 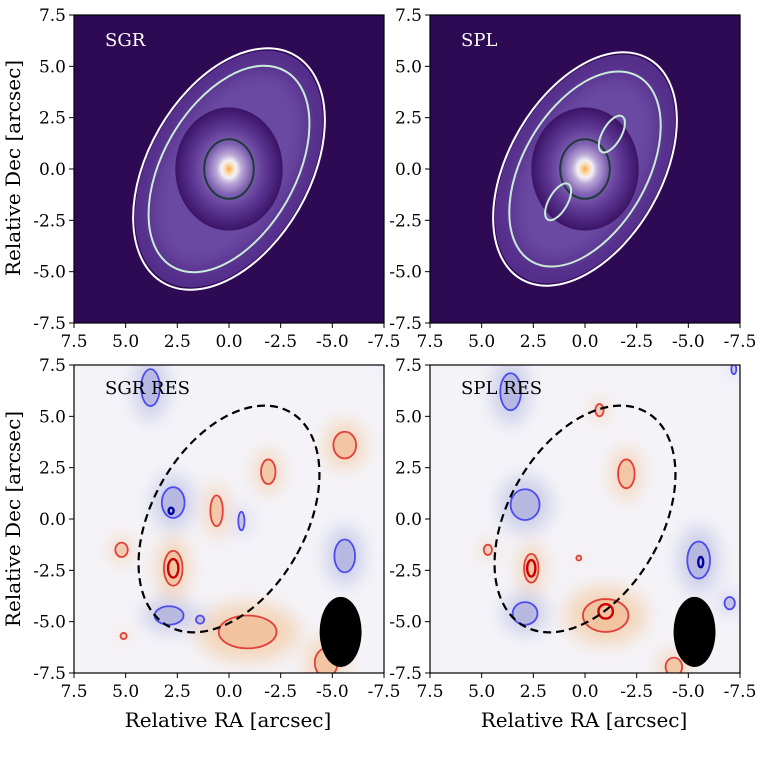 I want to click on y-tick-label: 0.0, so click(x=52, y=170).